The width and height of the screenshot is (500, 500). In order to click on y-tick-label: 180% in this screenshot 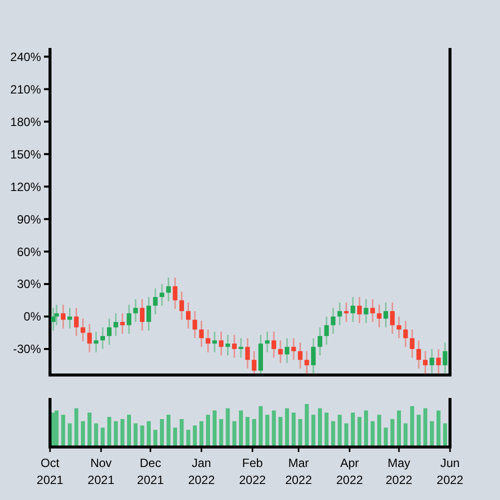, I will do `click(26, 121)`.